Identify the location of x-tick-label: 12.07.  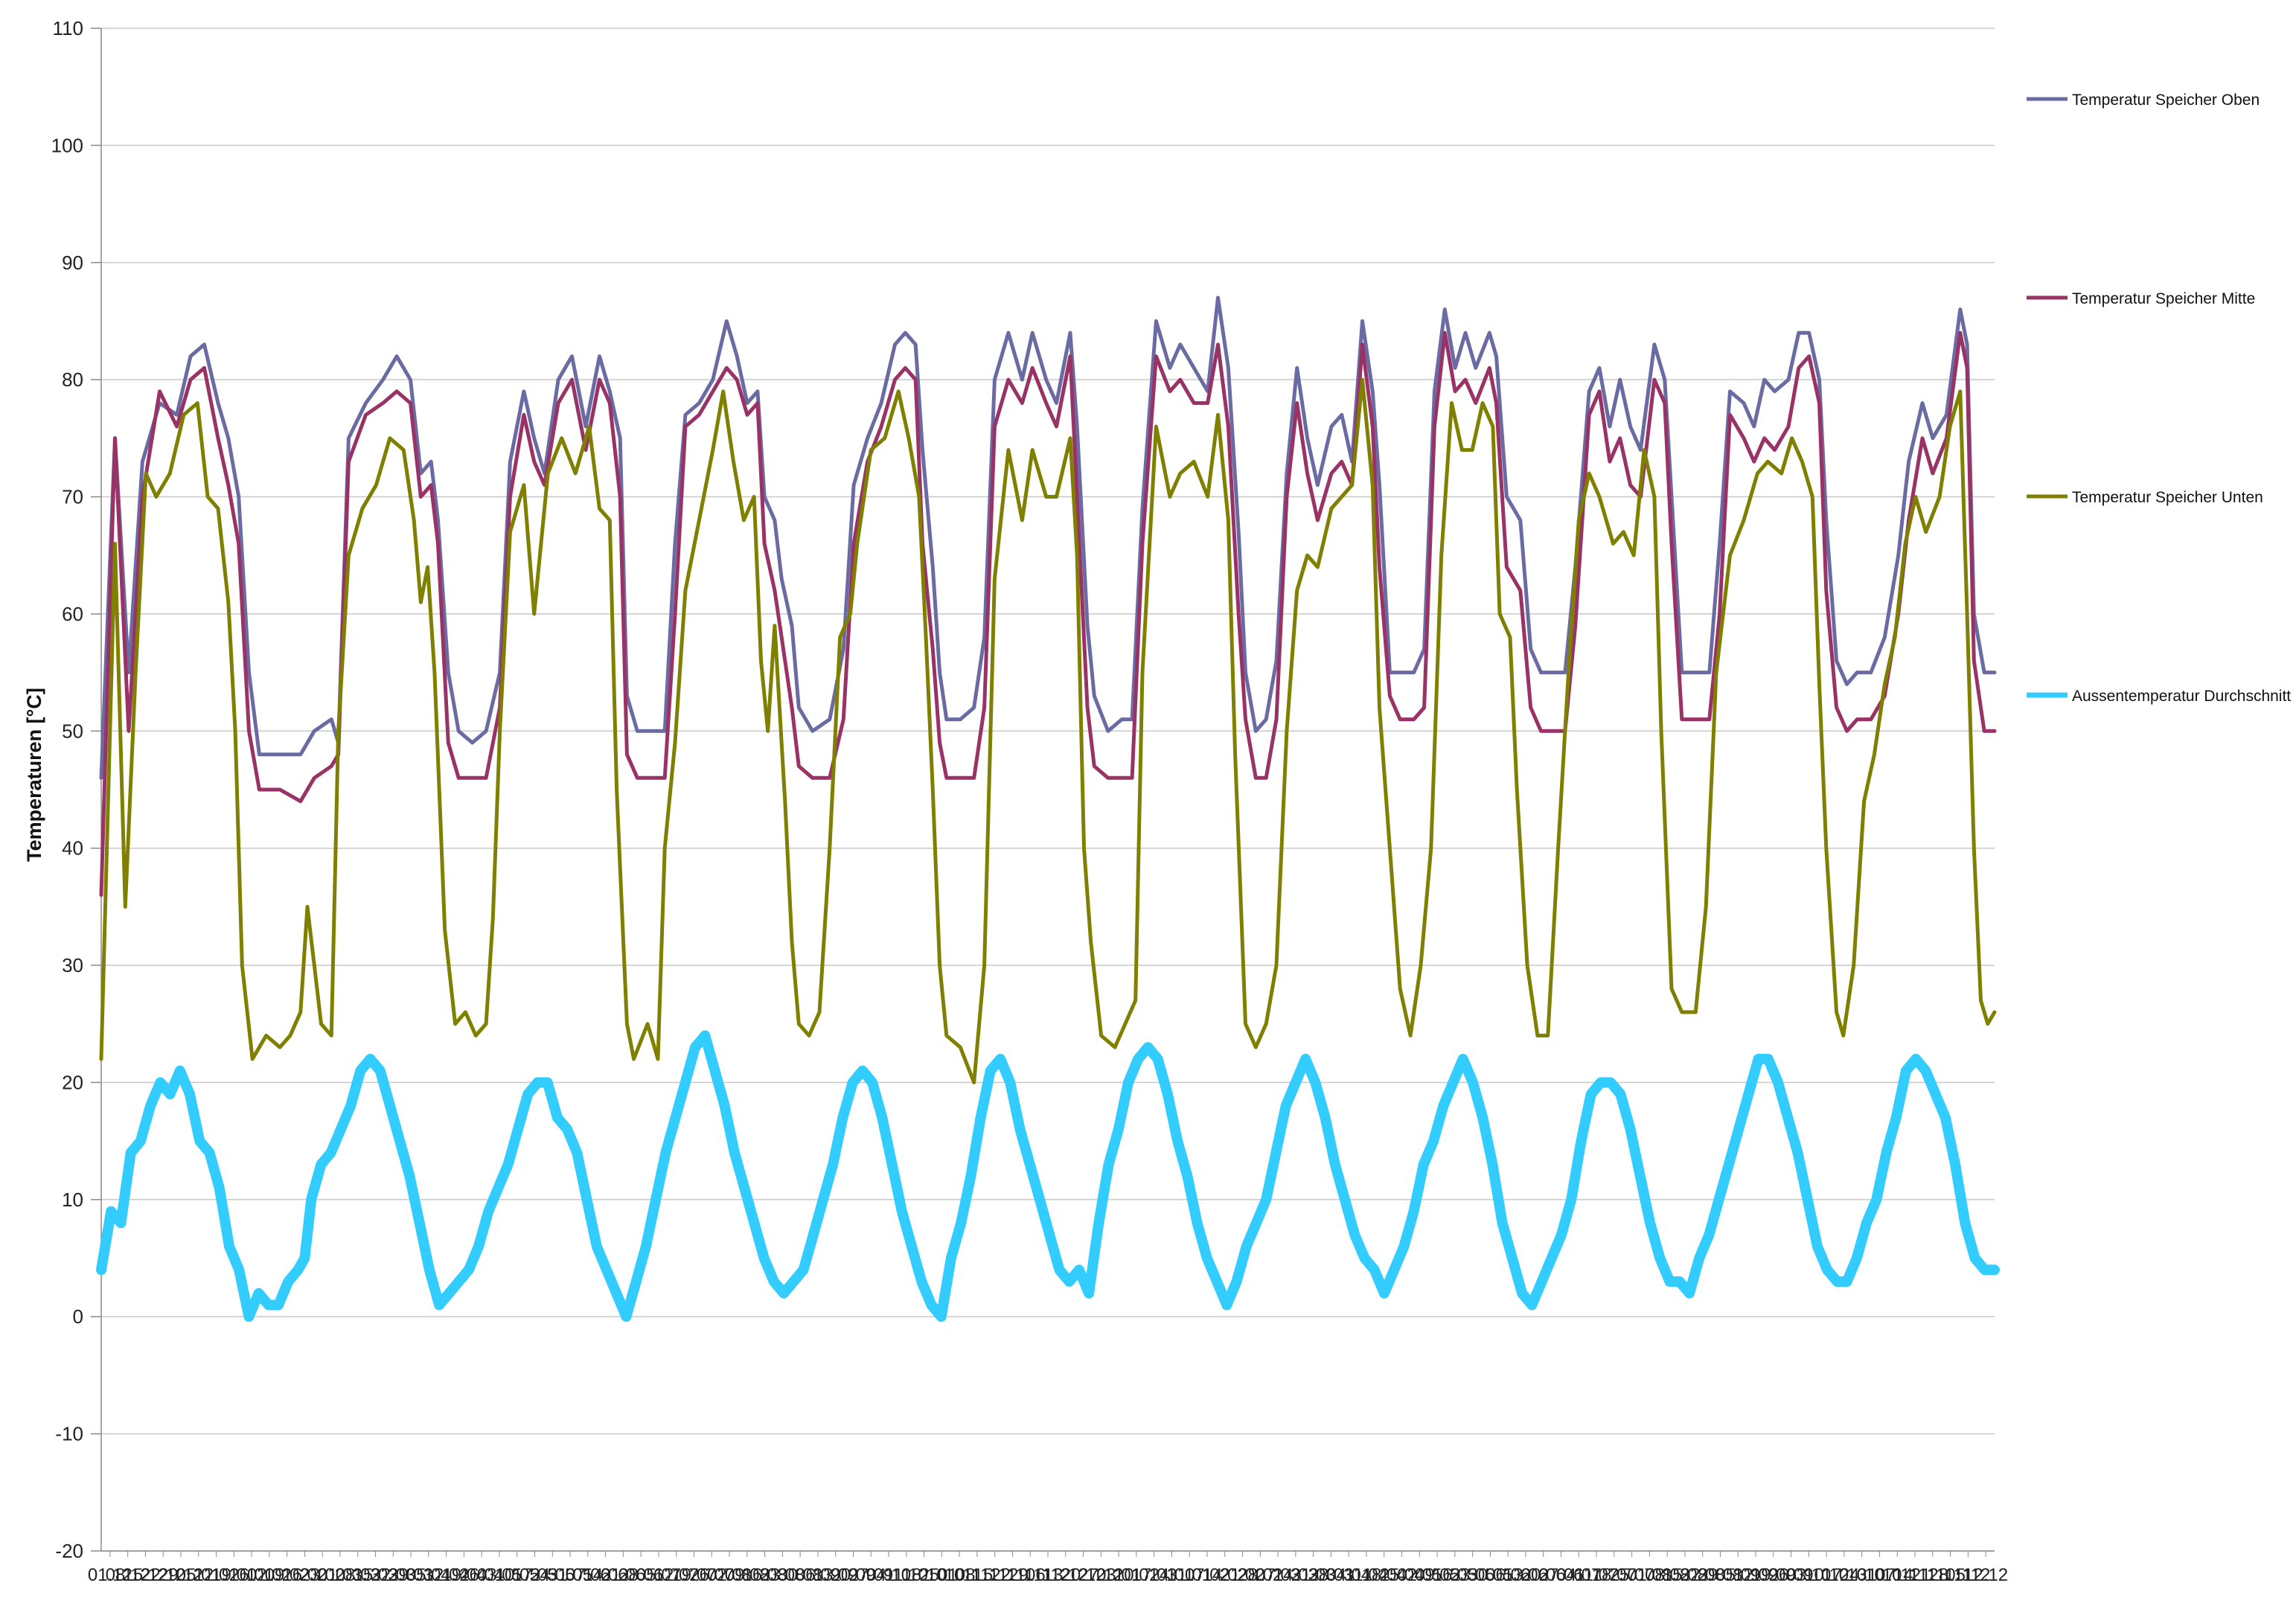
(676, 1575).